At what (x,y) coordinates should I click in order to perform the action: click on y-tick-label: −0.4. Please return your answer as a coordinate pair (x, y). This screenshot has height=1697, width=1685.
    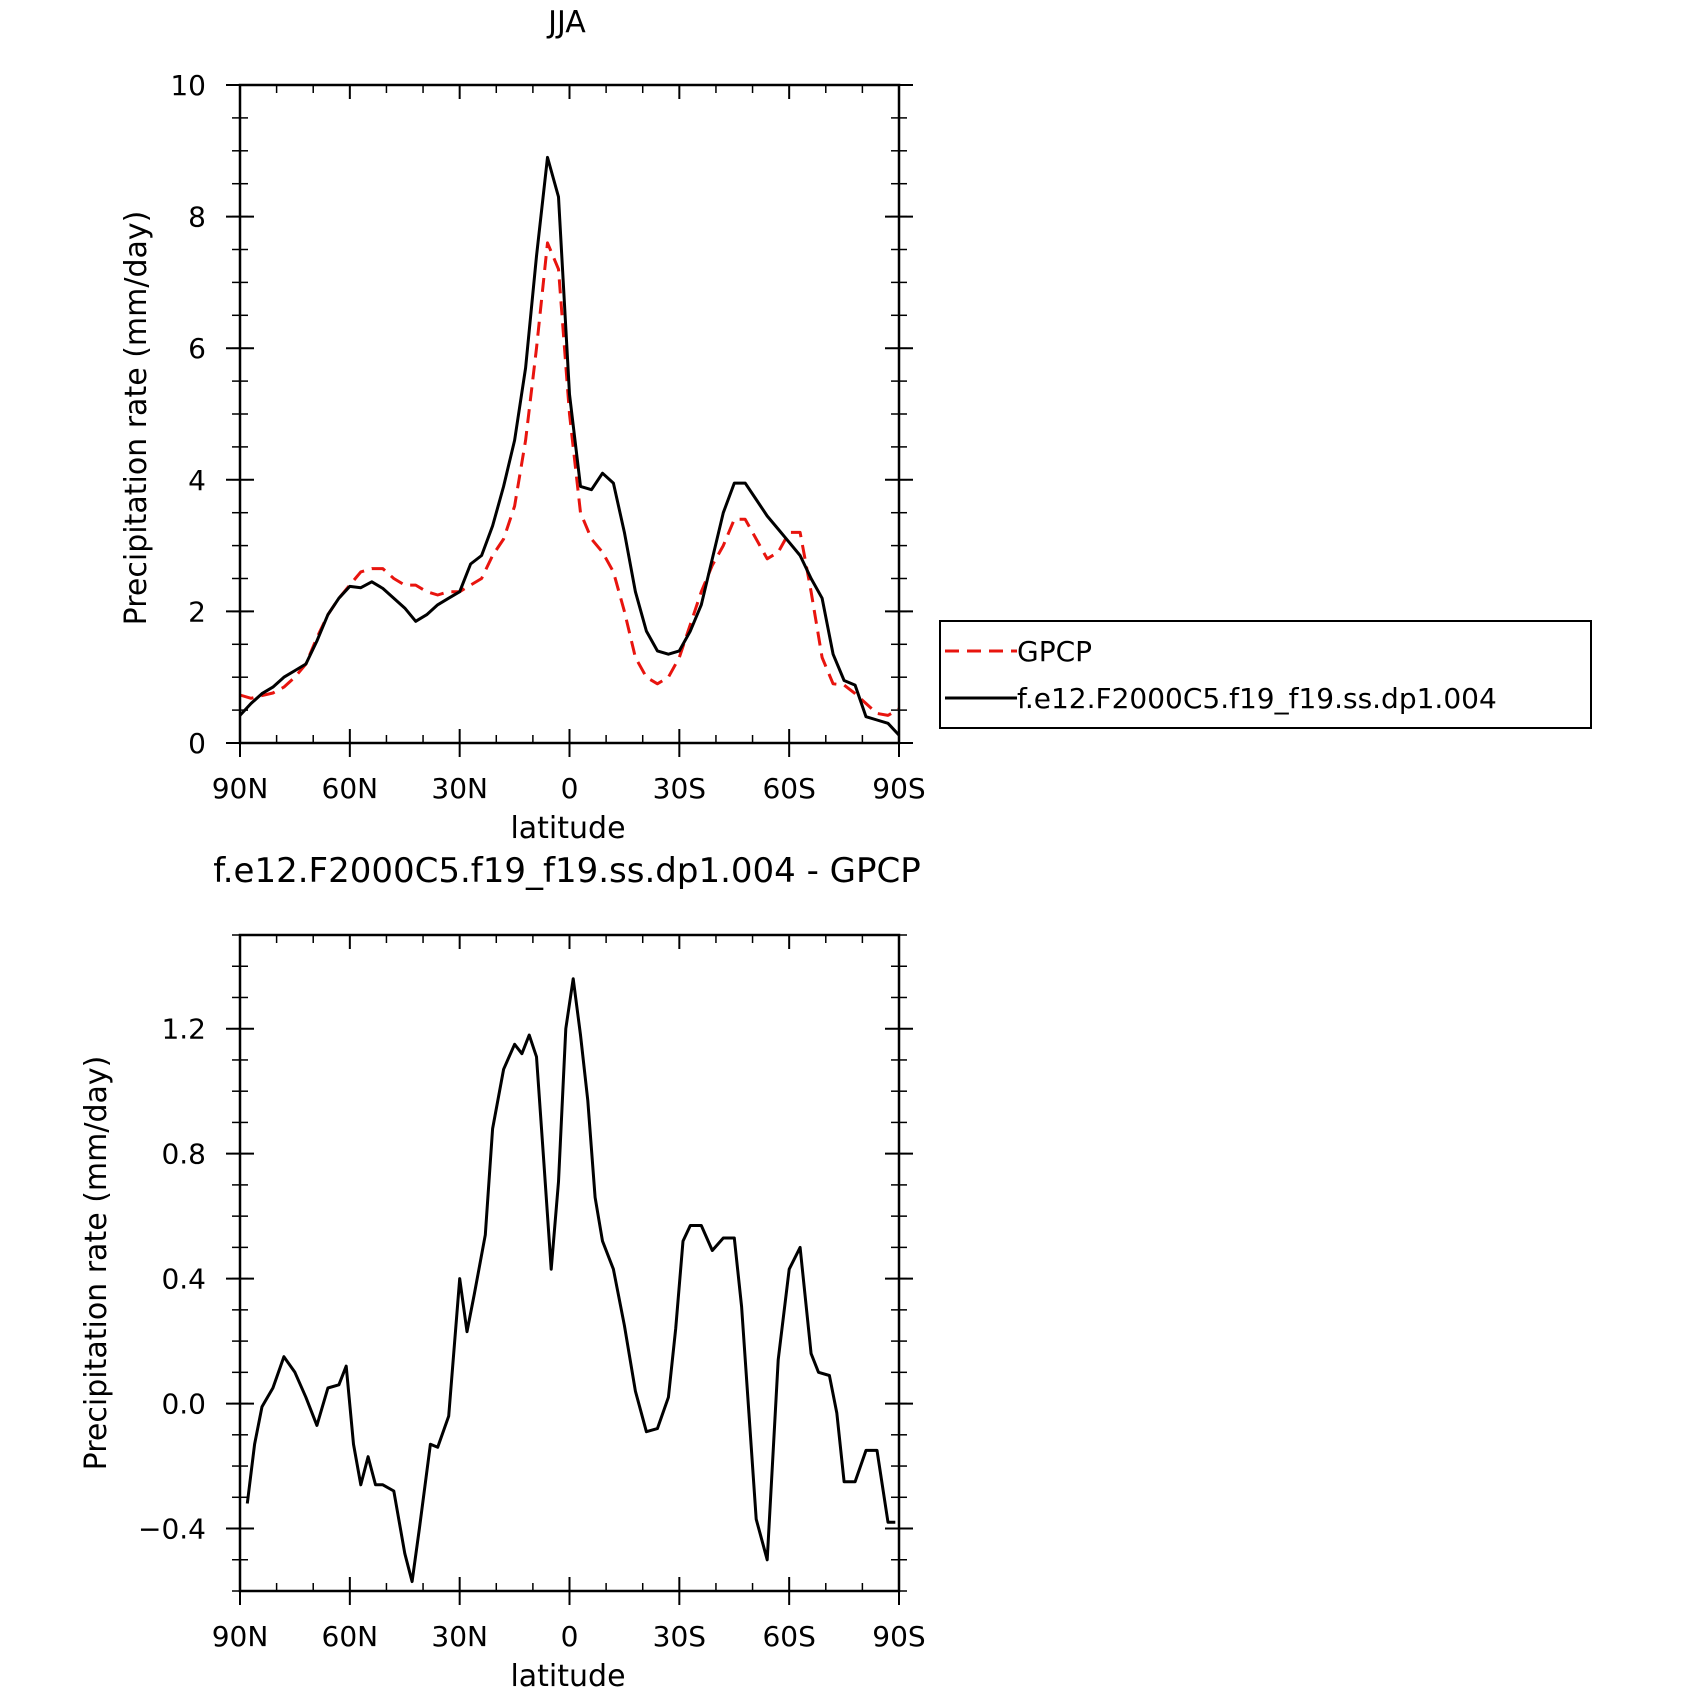
    Looking at the image, I should click on (172, 1529).